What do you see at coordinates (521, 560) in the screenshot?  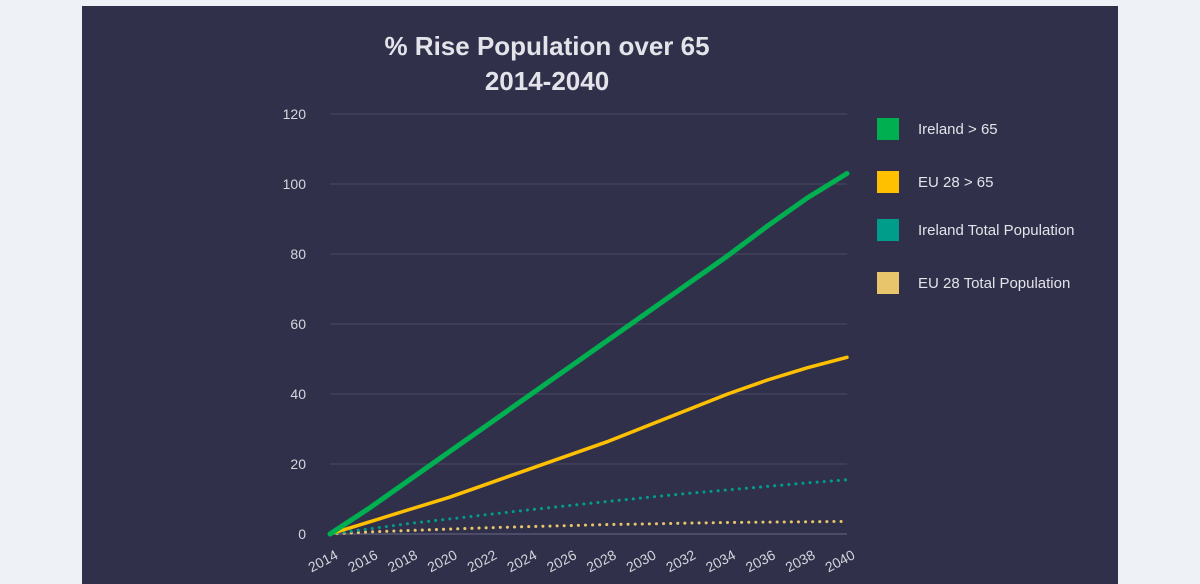 I see `x-tick-label: 2024` at bounding box center [521, 560].